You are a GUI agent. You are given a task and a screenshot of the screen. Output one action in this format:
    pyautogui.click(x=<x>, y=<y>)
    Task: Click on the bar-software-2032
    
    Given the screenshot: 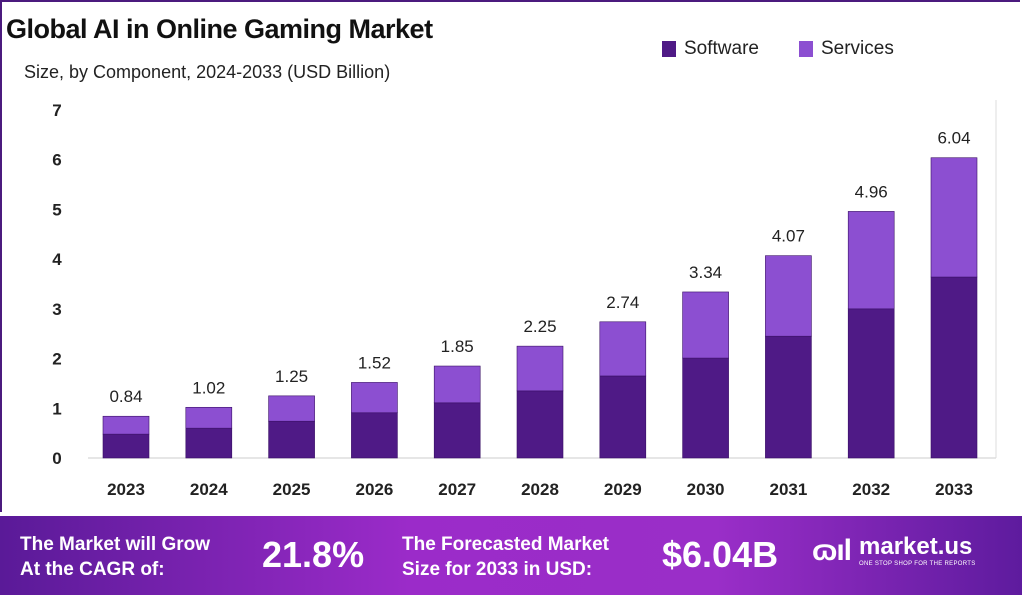 What is the action you would take?
    pyautogui.click(x=871, y=383)
    